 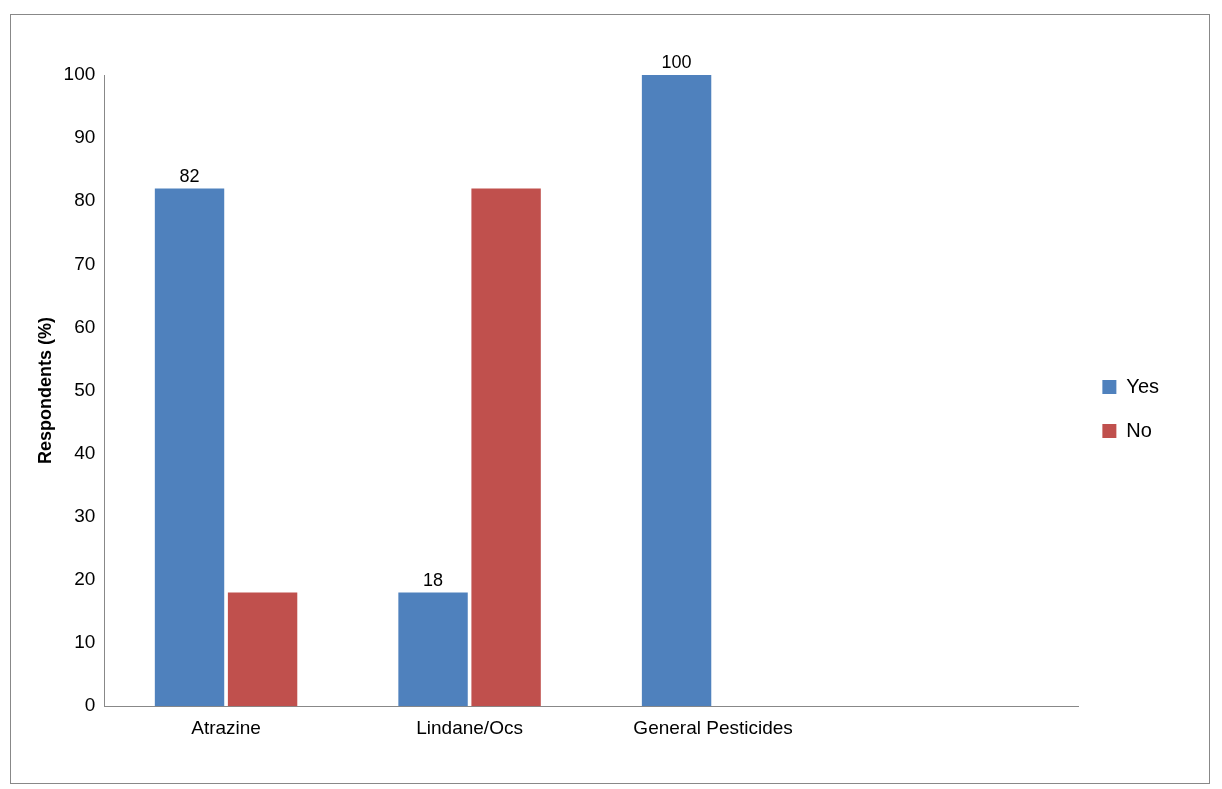 What do you see at coordinates (676, 61) in the screenshot?
I see `data-label: 100` at bounding box center [676, 61].